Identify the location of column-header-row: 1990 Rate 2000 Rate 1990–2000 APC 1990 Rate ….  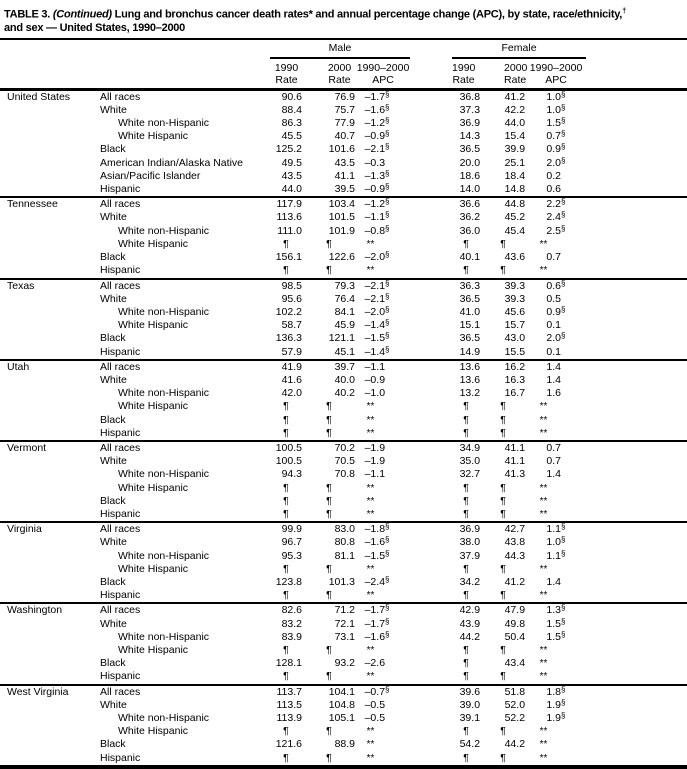
(343, 74).